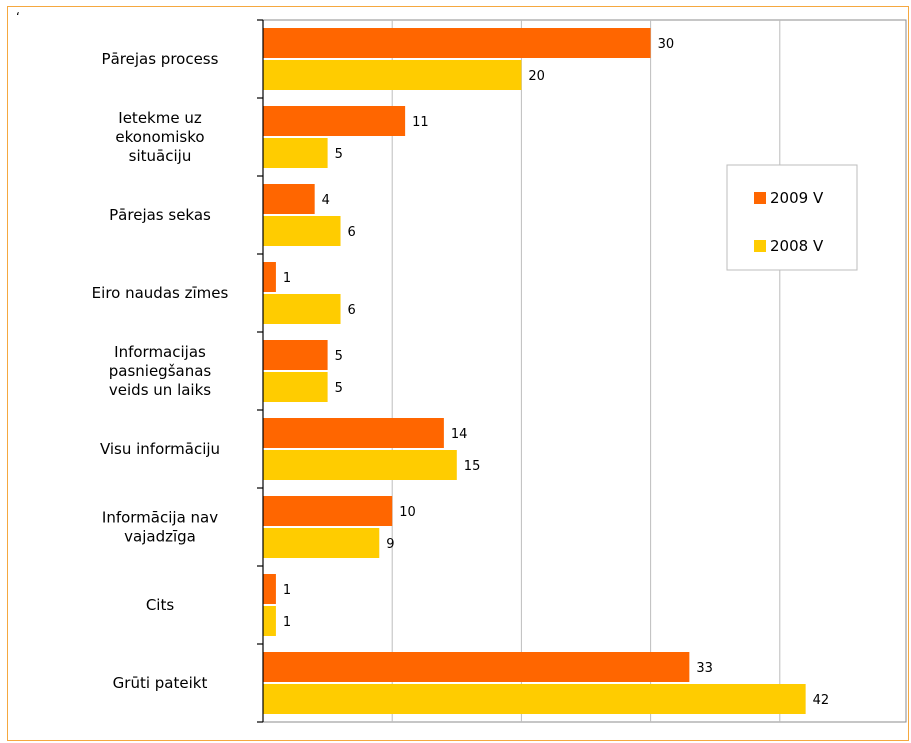  Describe the element at coordinates (160, 118) in the screenshot. I see `category-label-1-0: Ietekme uz` at that location.